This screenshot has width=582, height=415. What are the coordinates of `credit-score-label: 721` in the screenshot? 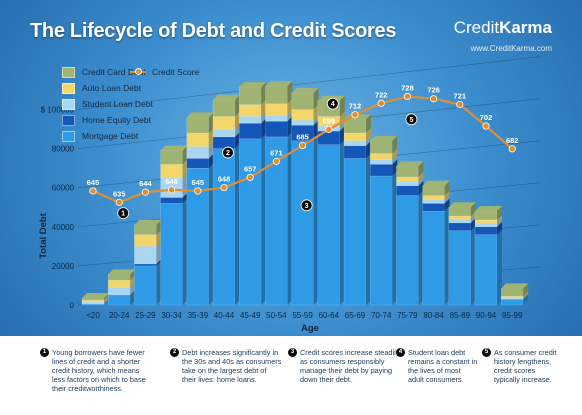 It's located at (460, 95).